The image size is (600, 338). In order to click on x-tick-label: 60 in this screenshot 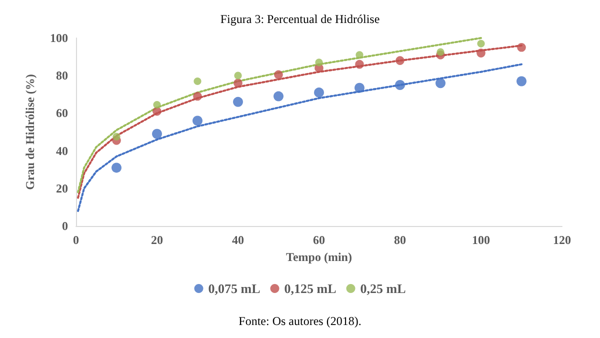, I will do `click(319, 240)`.